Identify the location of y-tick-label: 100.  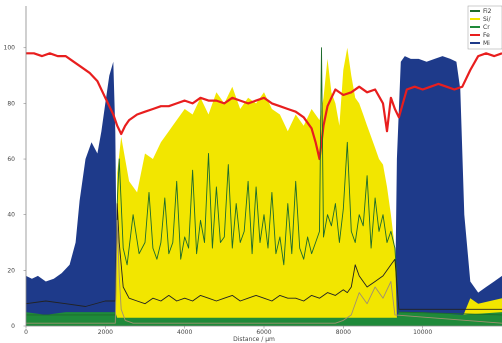
(10, 48).